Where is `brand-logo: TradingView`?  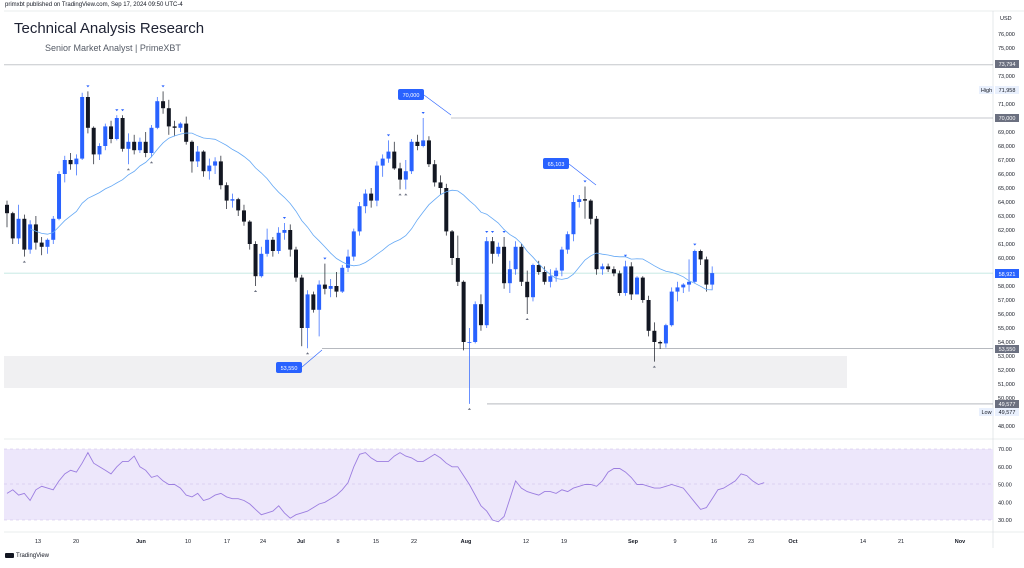 brand-logo: TradingView is located at coordinates (27, 556).